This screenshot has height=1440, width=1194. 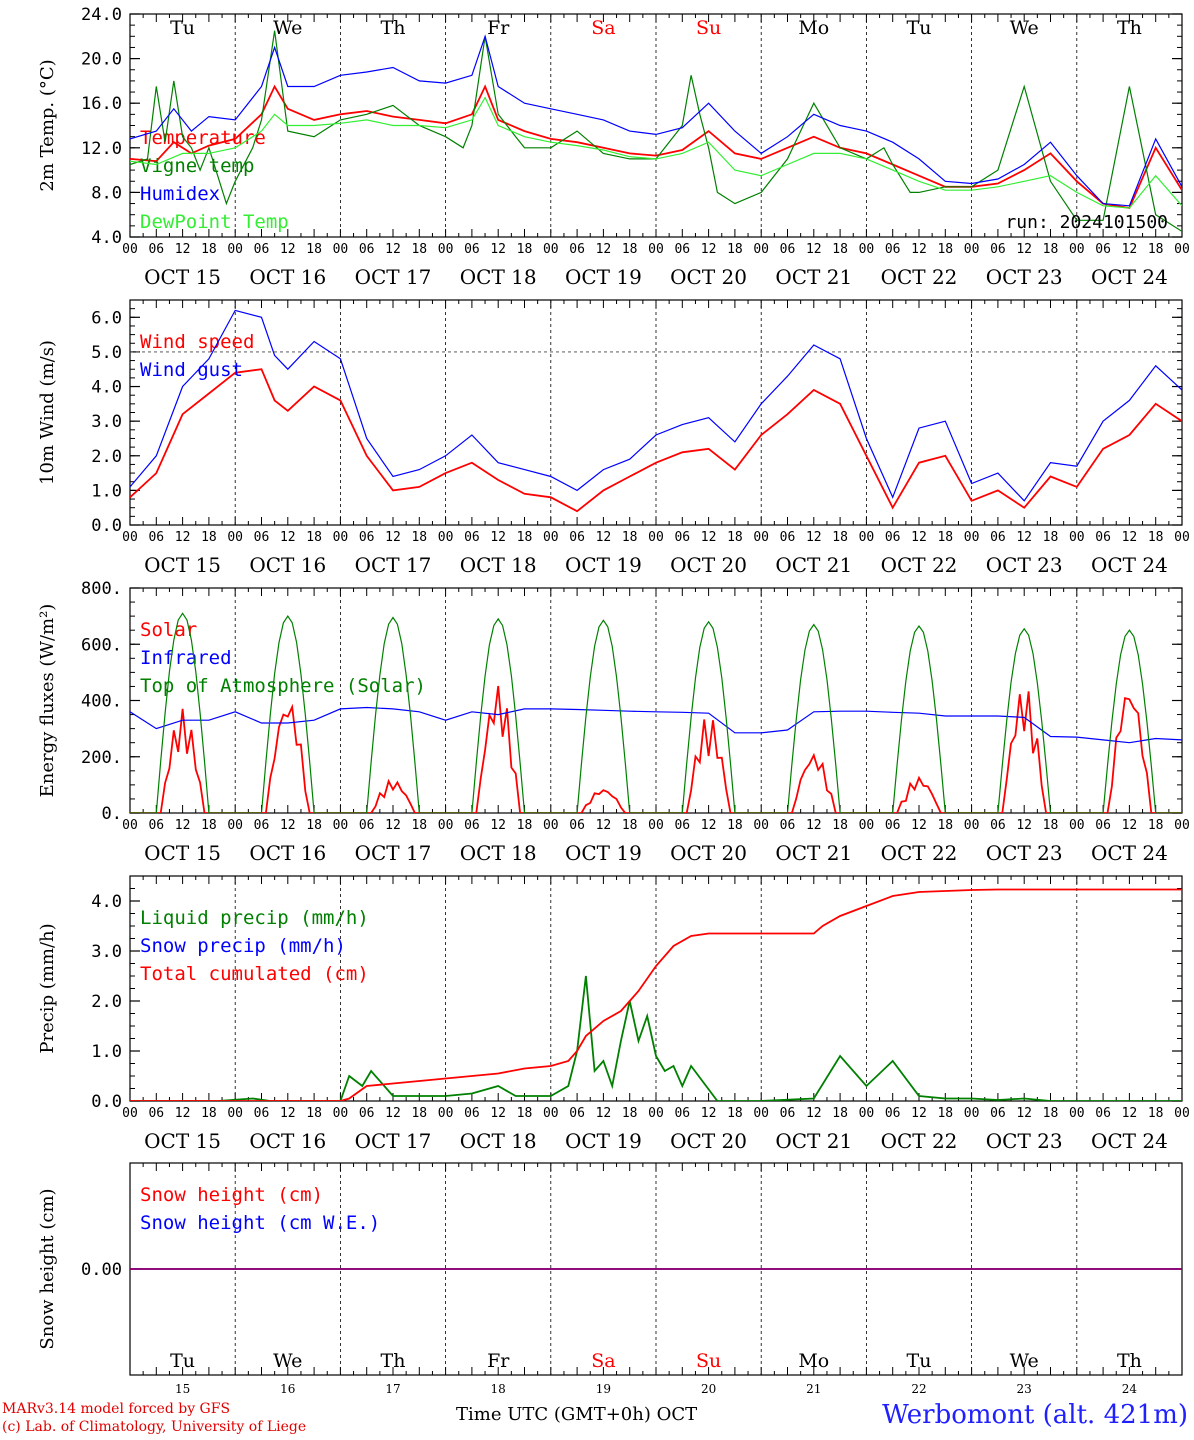 I want to click on date-label: OCT 22, so click(x=919, y=1141).